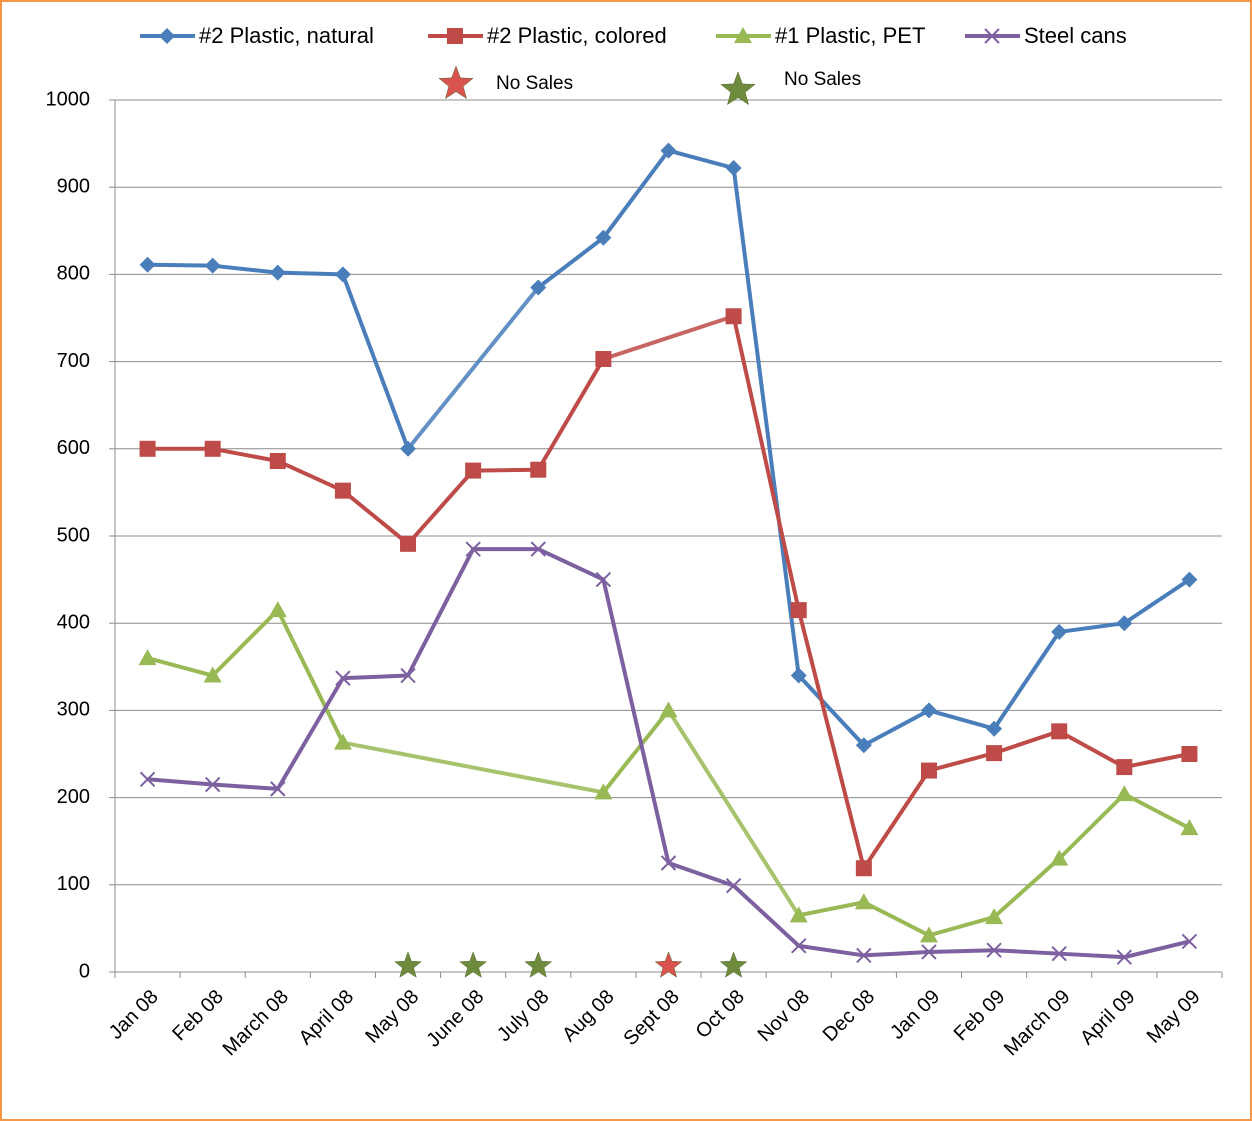  What do you see at coordinates (73, 884) in the screenshot?
I see `y-tick-label: 100` at bounding box center [73, 884].